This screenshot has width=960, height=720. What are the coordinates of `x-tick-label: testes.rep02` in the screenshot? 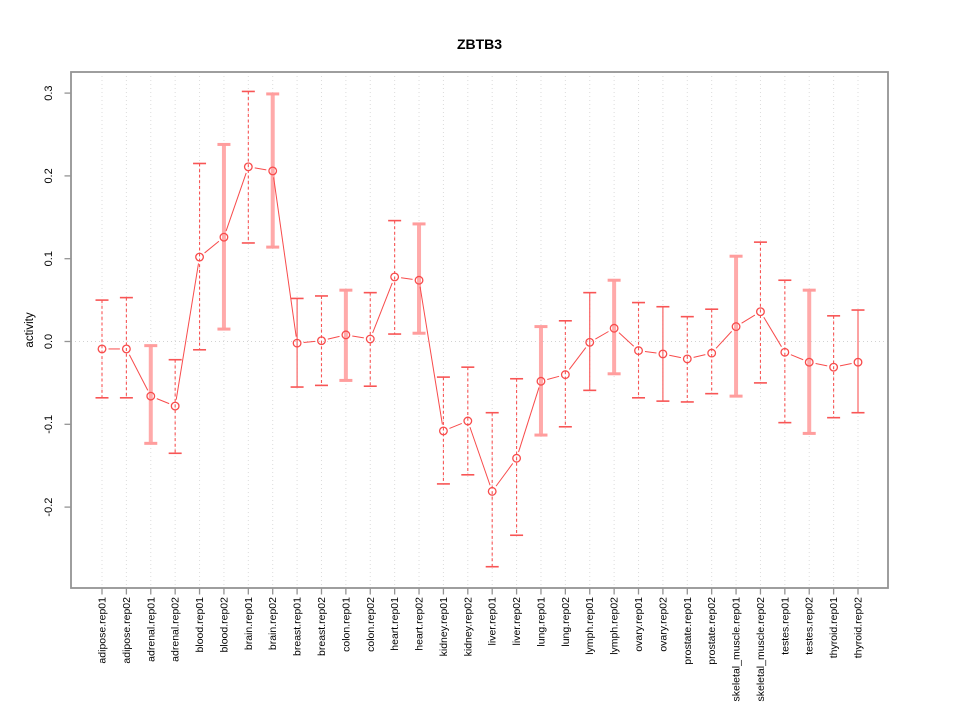 It's located at (810, 626).